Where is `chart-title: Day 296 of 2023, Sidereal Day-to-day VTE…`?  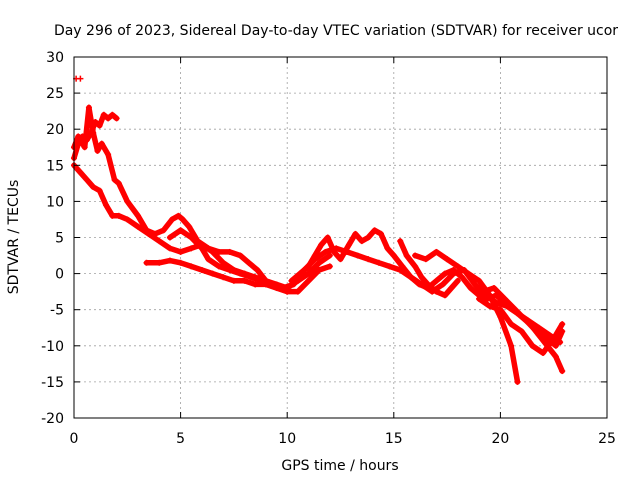 chart-title: Day 296 of 2023, Sidereal Day-to-day VTE… is located at coordinates (336, 31).